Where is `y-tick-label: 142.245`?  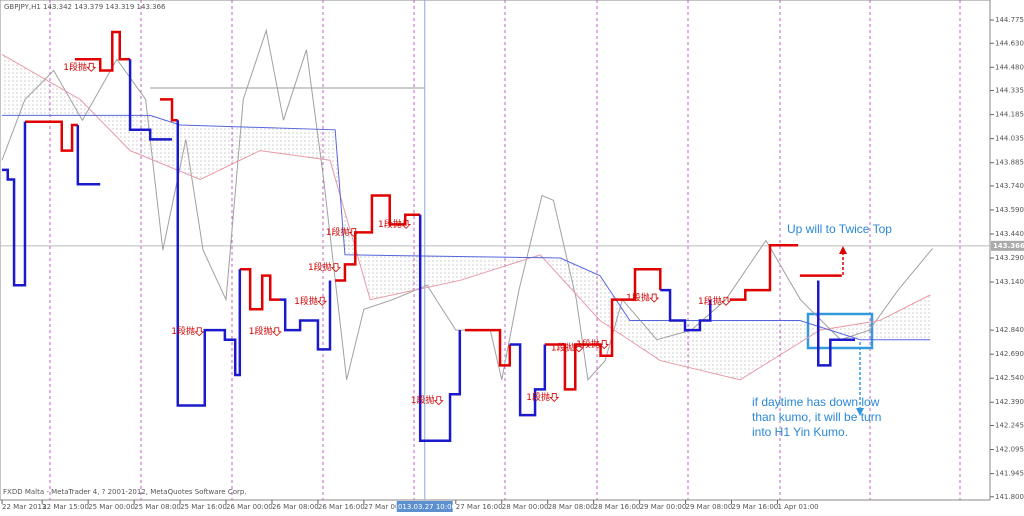
y-tick-label: 142.245 is located at coordinates (1009, 425).